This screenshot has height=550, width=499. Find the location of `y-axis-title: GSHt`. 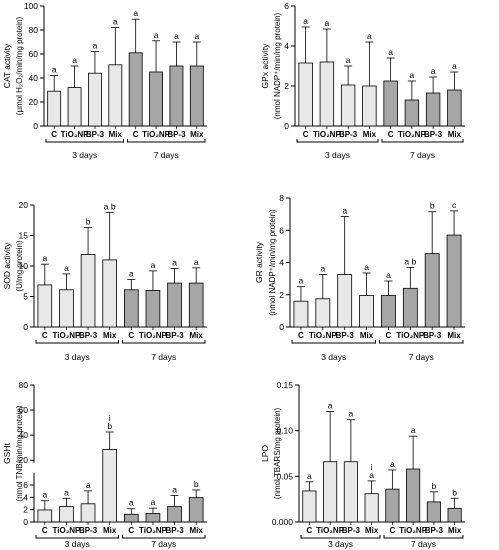

y-axis-title: GSHt is located at coordinates (7, 452).